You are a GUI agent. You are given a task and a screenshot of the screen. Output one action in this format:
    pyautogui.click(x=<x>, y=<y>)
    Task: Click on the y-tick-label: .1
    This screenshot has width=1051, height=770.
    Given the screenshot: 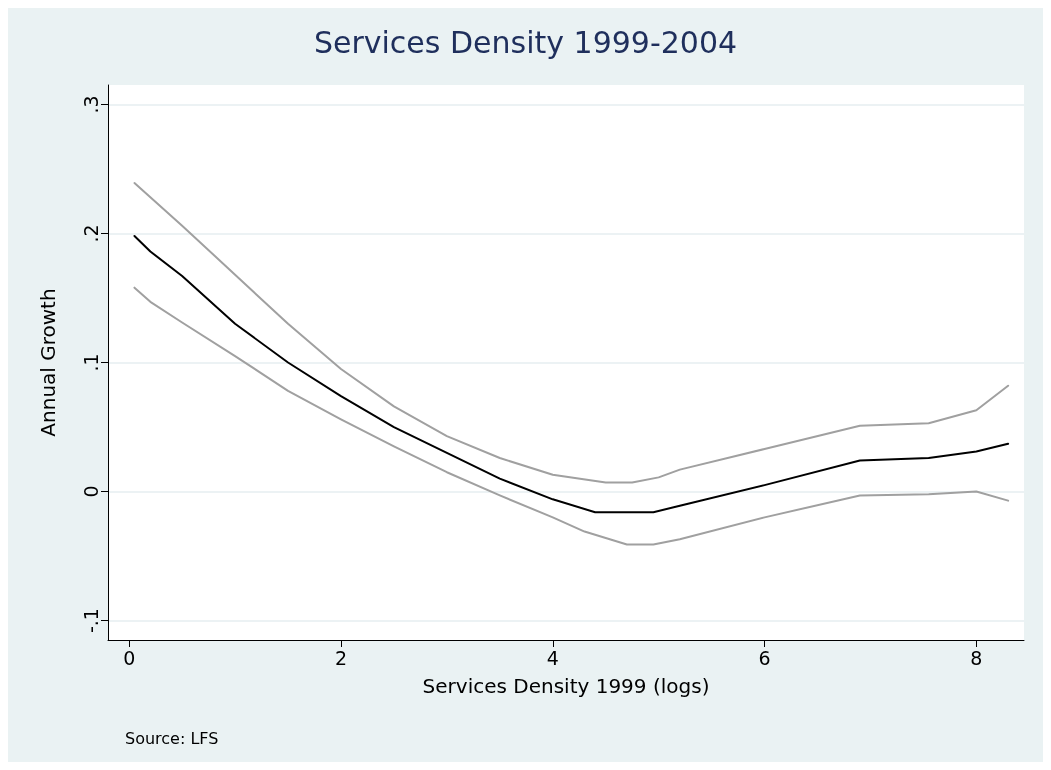 What is the action you would take?
    pyautogui.click(x=90, y=362)
    